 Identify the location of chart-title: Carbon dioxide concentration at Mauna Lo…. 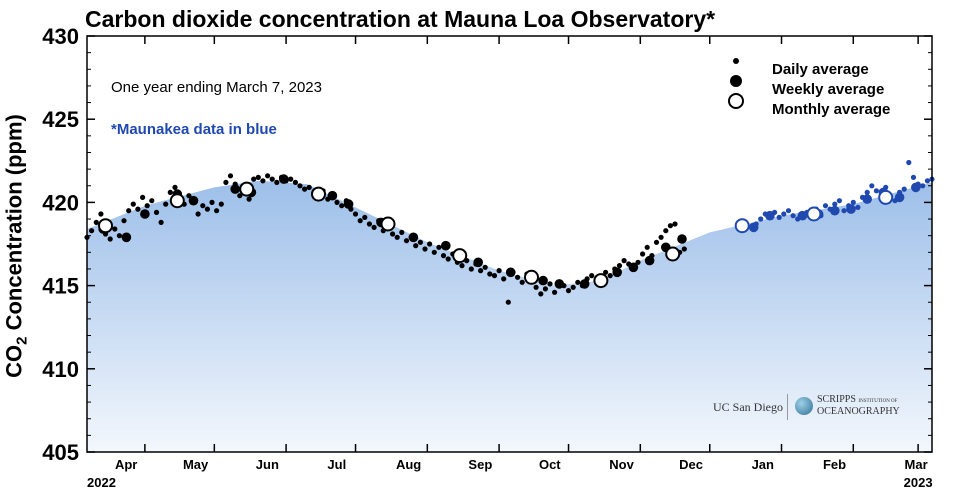
(400, 19).